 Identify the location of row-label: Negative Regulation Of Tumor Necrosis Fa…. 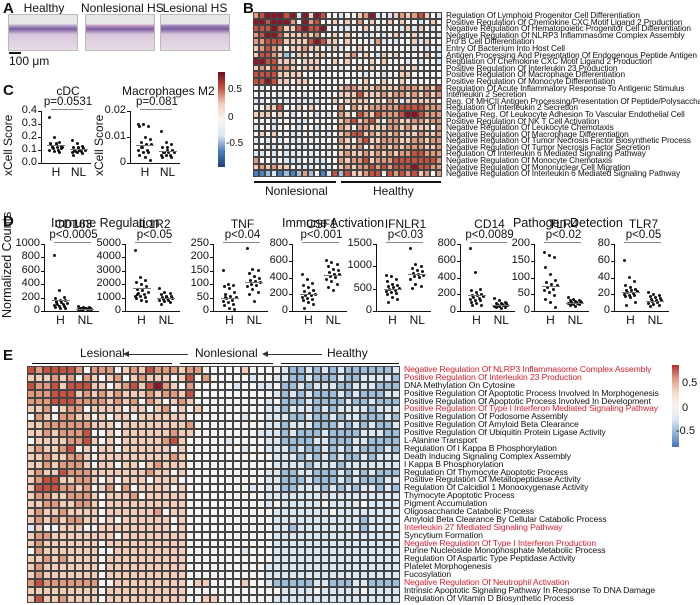
(548, 146).